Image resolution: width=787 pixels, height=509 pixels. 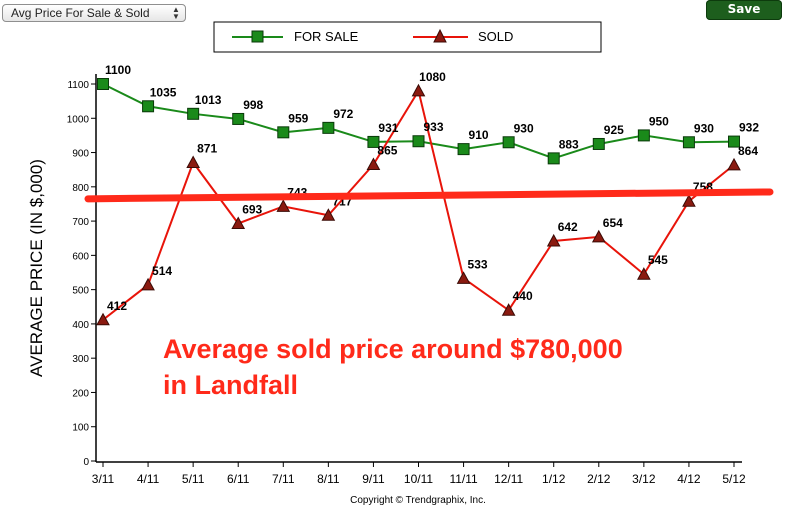 What do you see at coordinates (326, 36) in the screenshot?
I see `legend-for-sale-label: FOR SALE` at bounding box center [326, 36].